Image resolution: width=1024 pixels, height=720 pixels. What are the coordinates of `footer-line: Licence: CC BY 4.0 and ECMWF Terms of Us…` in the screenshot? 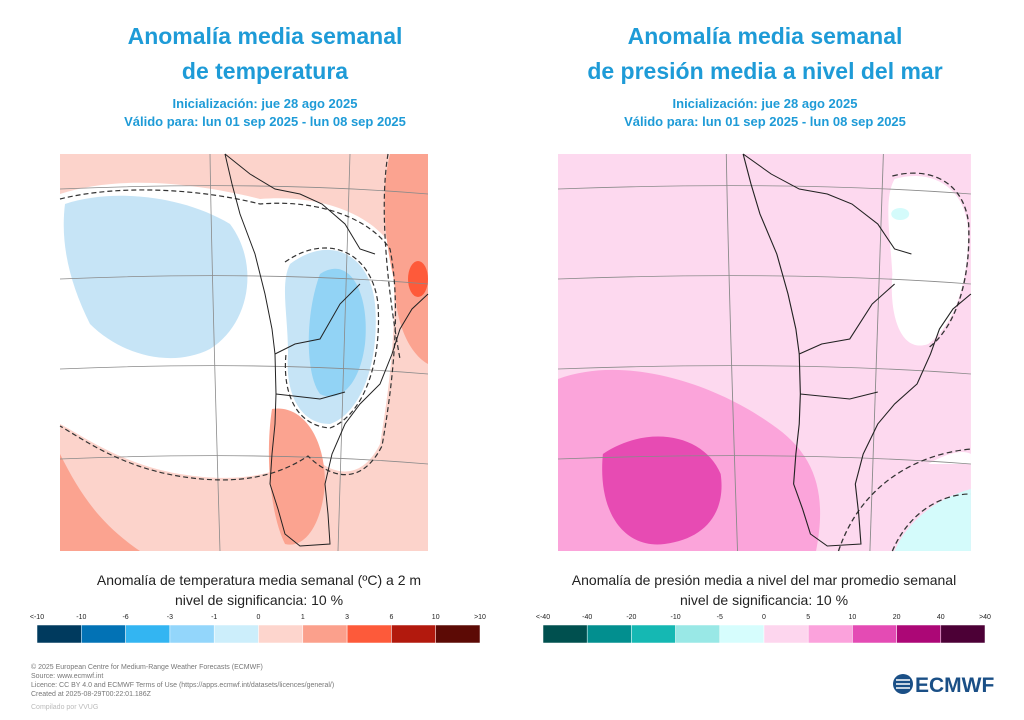 It's located at (182, 685).